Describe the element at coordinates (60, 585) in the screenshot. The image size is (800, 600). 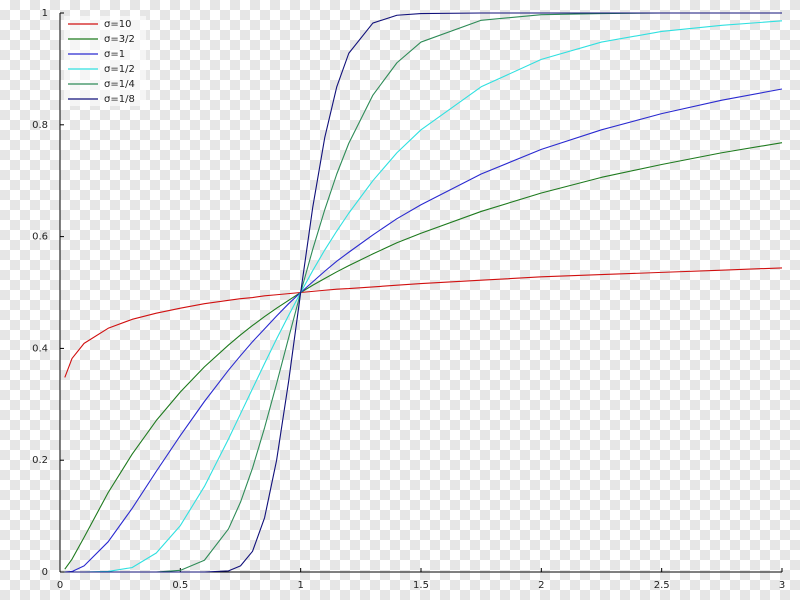
I see `x-tick-label: 0` at that location.